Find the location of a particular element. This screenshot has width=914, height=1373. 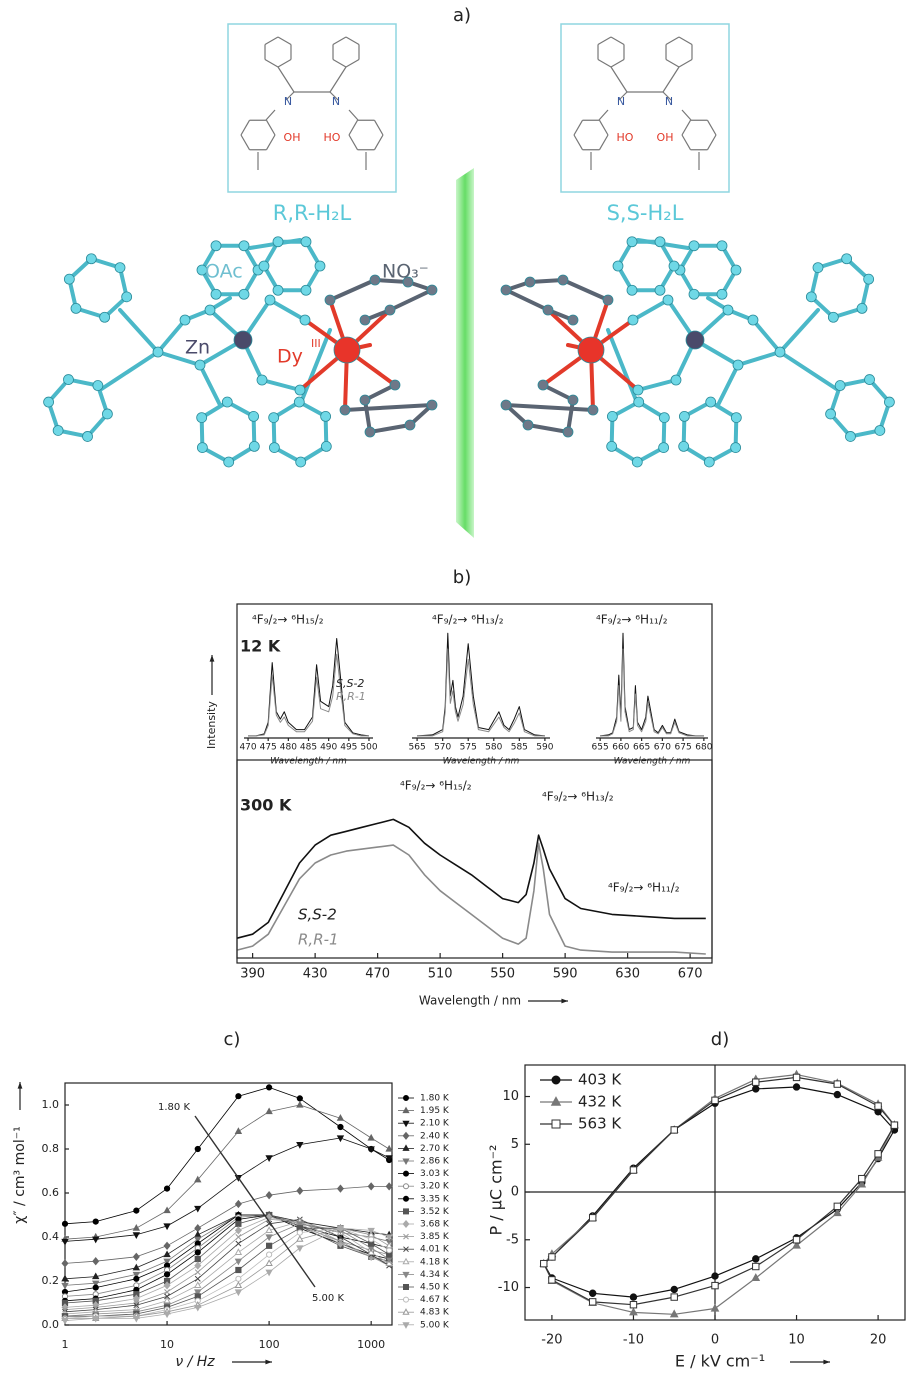

x-tick-label: 1000 is located at coordinates (371, 1344).